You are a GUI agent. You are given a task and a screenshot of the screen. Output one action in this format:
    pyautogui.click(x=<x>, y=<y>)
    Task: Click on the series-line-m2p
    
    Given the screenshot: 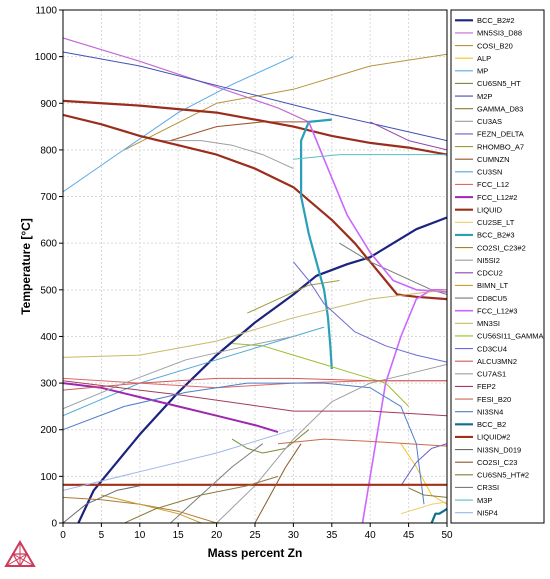 What is the action you would take?
    pyautogui.click(x=255, y=96)
    